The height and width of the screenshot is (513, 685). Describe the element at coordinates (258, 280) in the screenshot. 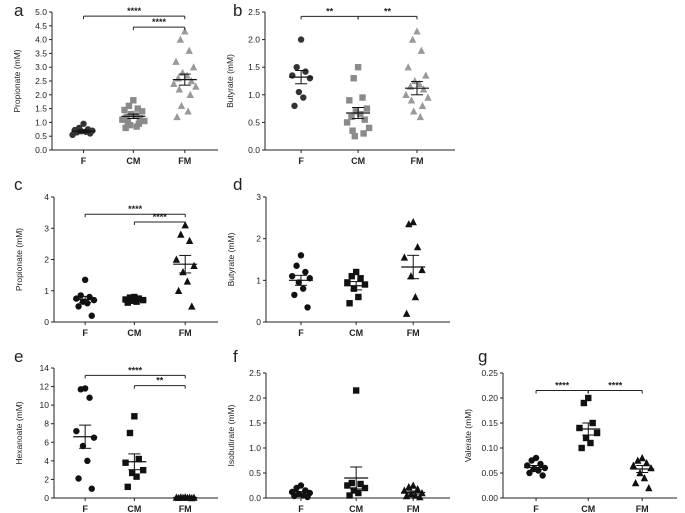

I see `y-tick-label: 1` at that location.